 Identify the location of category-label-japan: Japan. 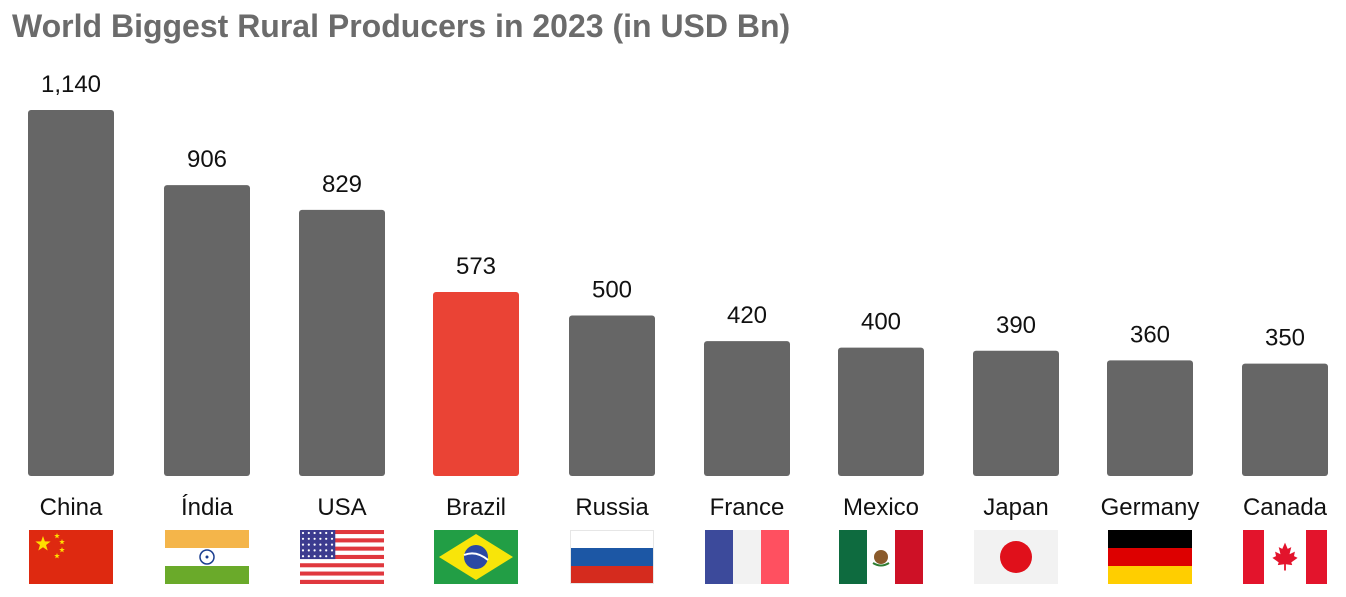
(1015, 507).